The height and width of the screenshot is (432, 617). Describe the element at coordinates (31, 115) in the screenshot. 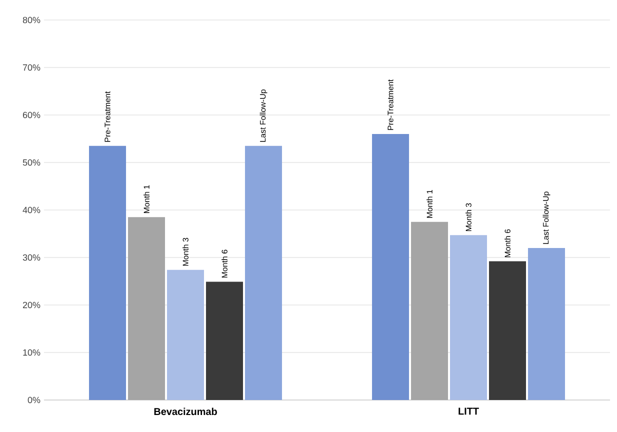

I see `y-tick-label: 60%` at that location.